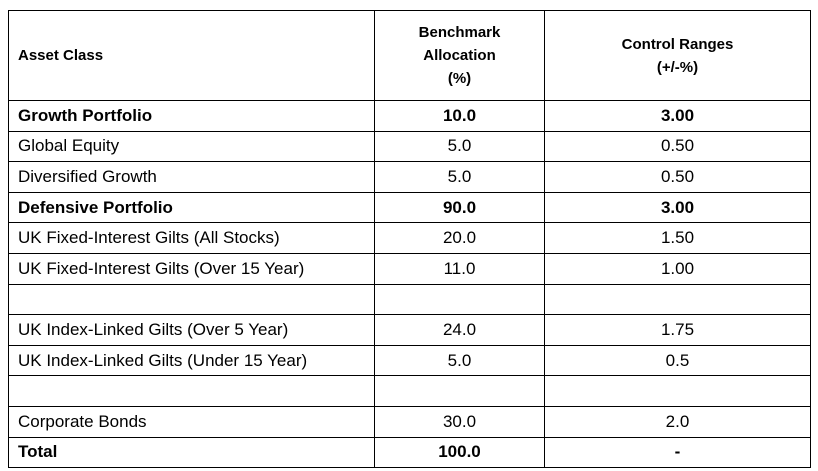 This screenshot has height=471, width=818. Describe the element at coordinates (191, 452) in the screenshot. I see `asset-class-cell: Total` at that location.